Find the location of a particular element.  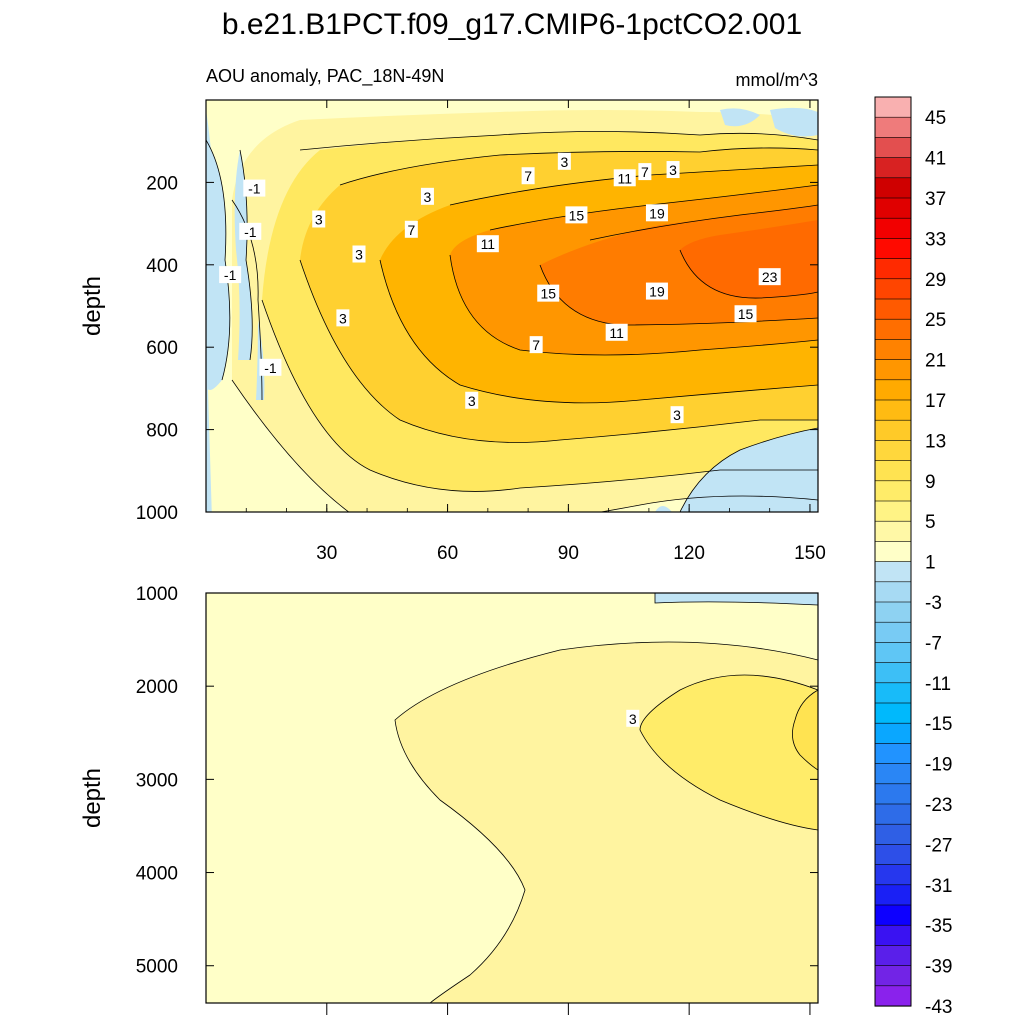

lower-y-tick-label: 5000 is located at coordinates (157, 967).